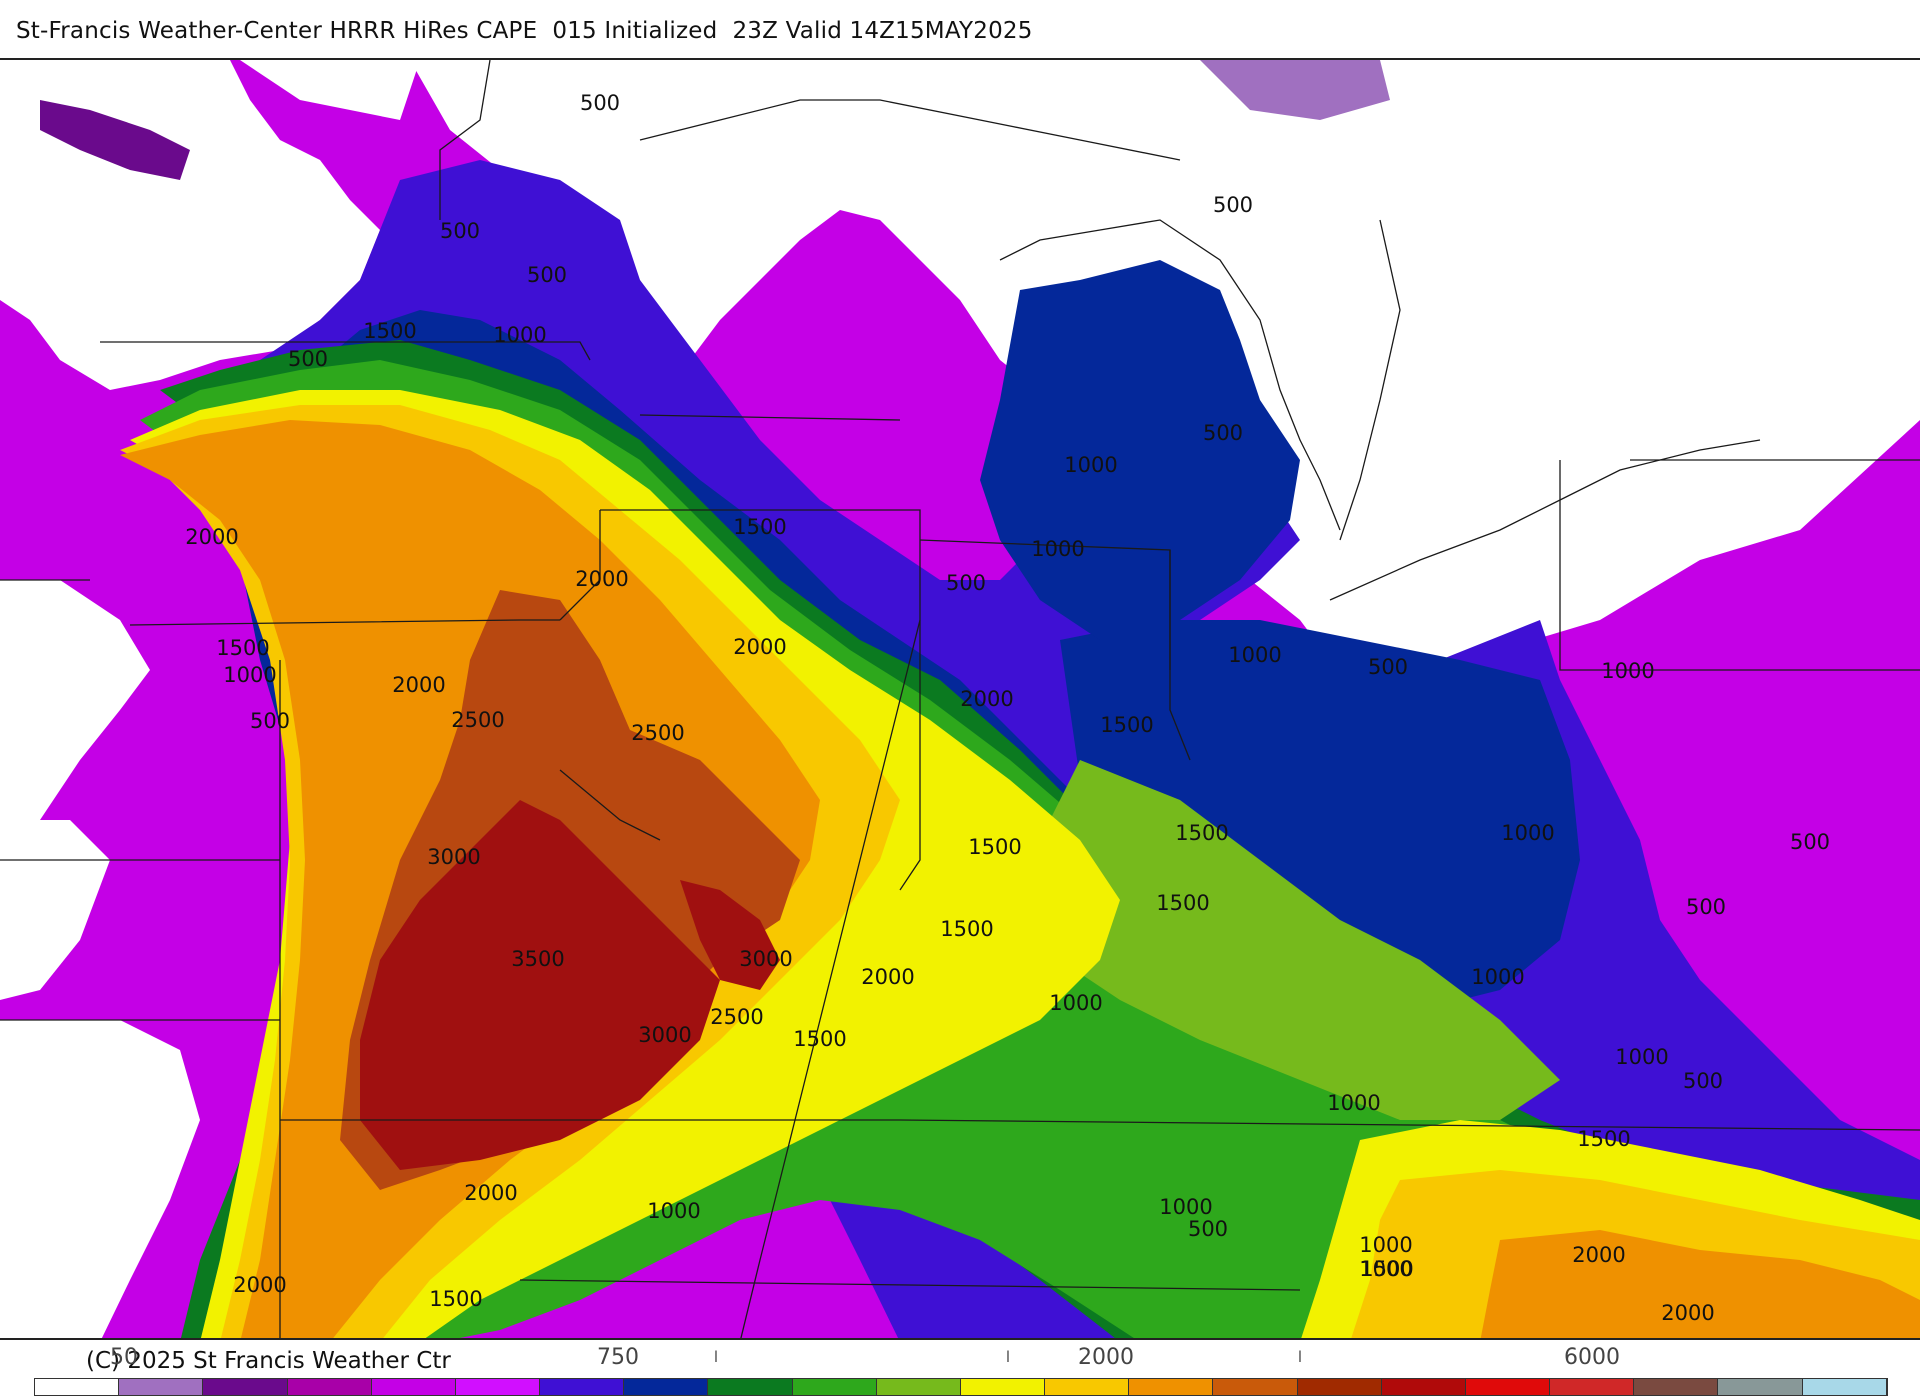 The width and height of the screenshot is (1920, 1400). I want to click on region-white-southwest, so click(100, 1179).